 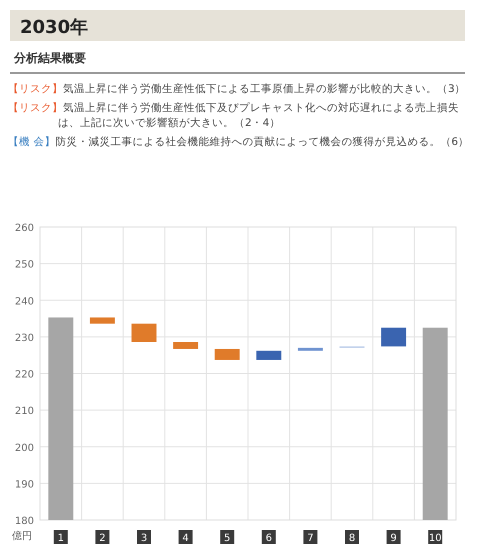 What do you see at coordinates (227, 538) in the screenshot?
I see `x-tick-label: 5` at bounding box center [227, 538].